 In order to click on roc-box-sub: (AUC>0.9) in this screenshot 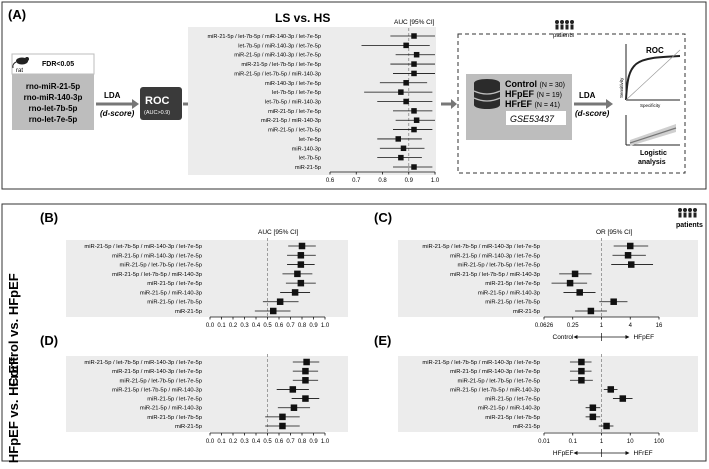, I will do `click(157, 113)`.